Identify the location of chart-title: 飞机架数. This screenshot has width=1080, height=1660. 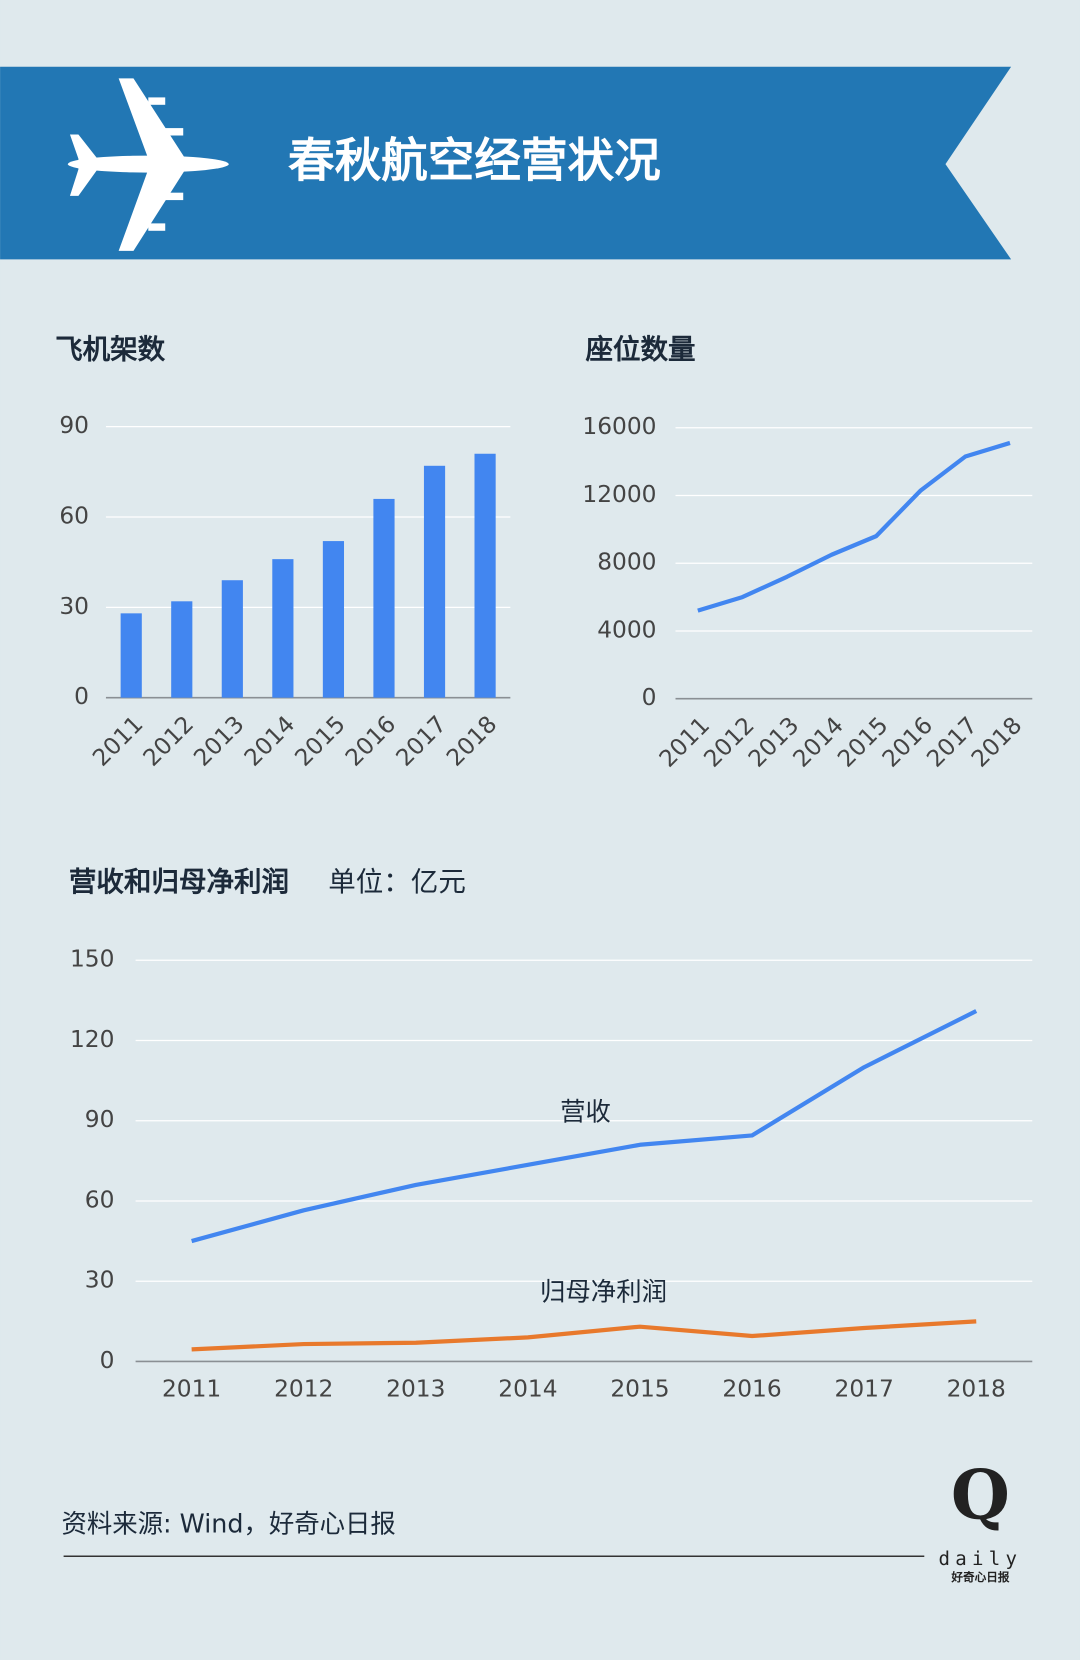
(110, 349).